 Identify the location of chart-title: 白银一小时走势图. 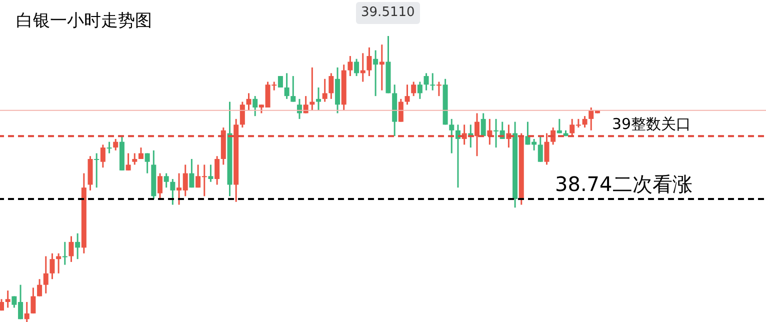
(84, 21).